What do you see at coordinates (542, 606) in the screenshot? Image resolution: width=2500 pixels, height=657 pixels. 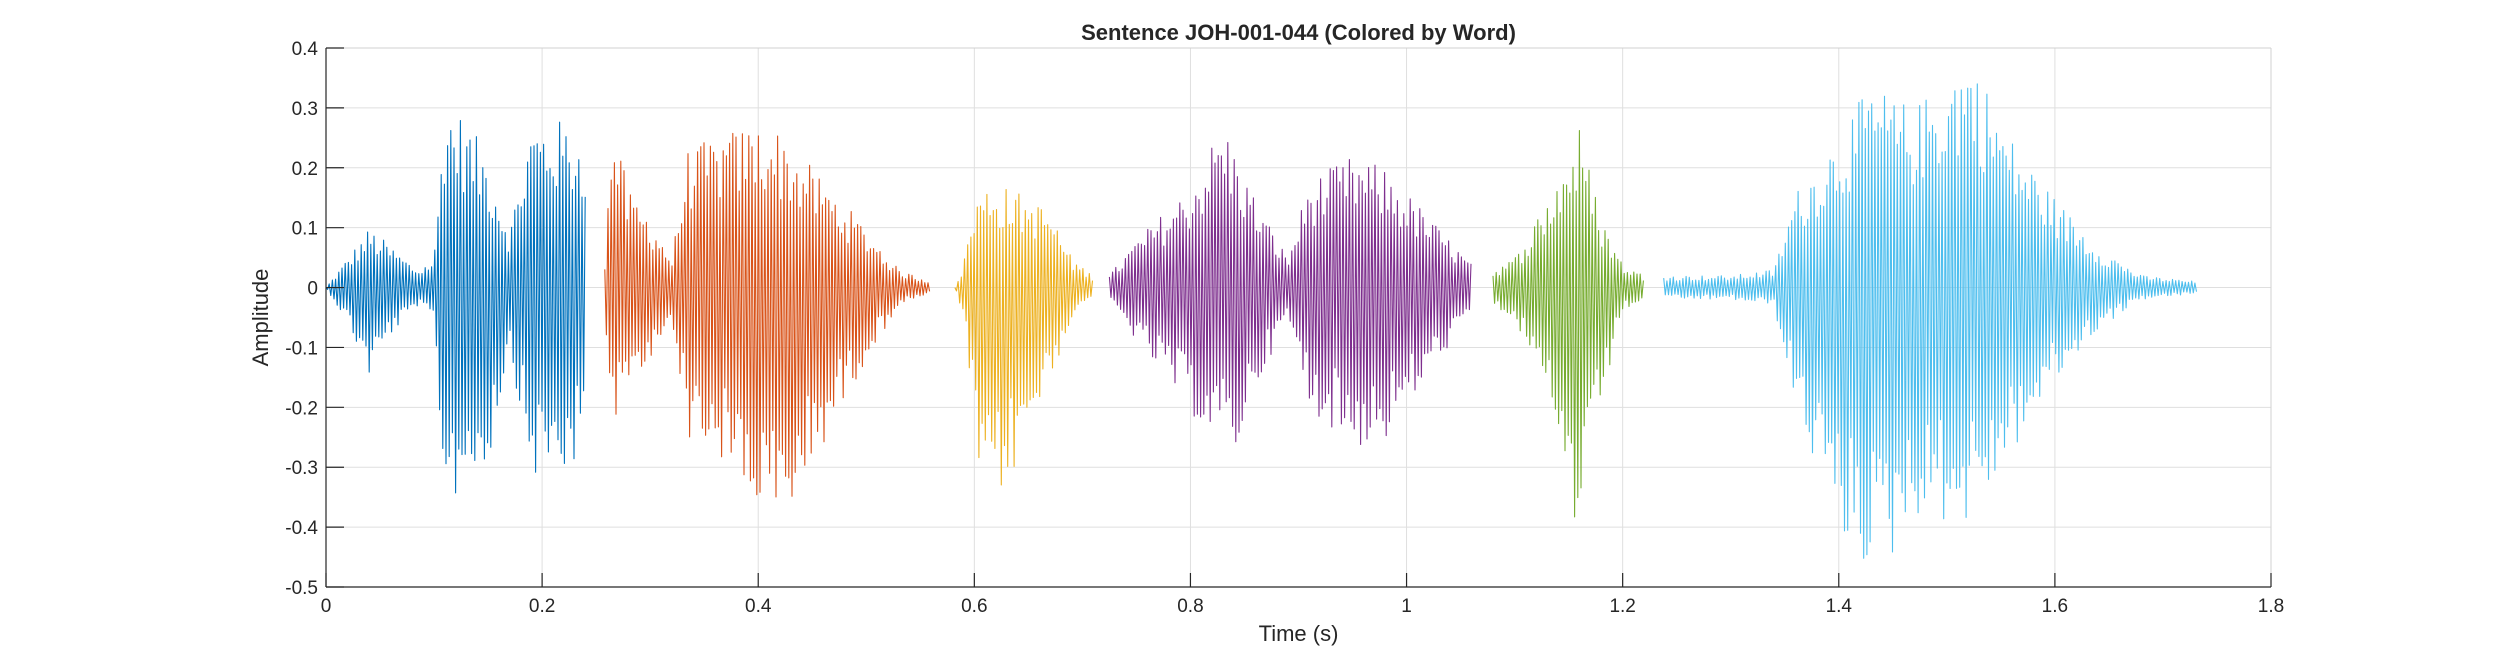 I see `x-tick-label: 0.2` at bounding box center [542, 606].